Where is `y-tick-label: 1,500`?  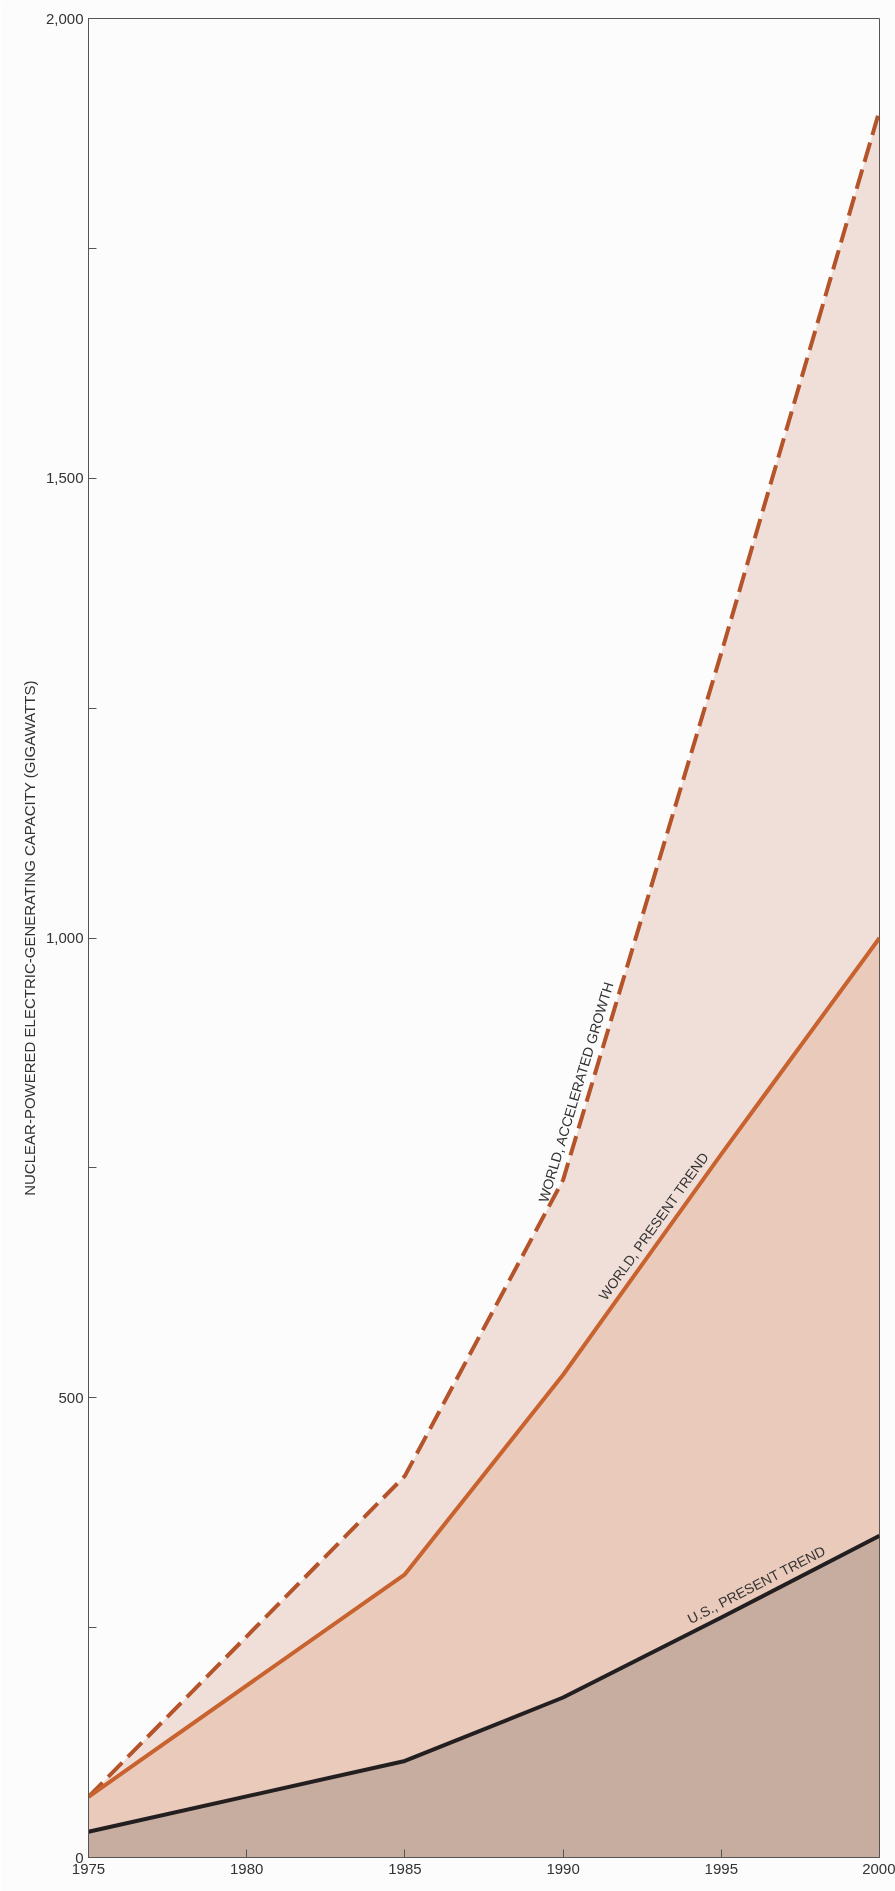
y-tick-label: 1,500 is located at coordinates (64, 478).